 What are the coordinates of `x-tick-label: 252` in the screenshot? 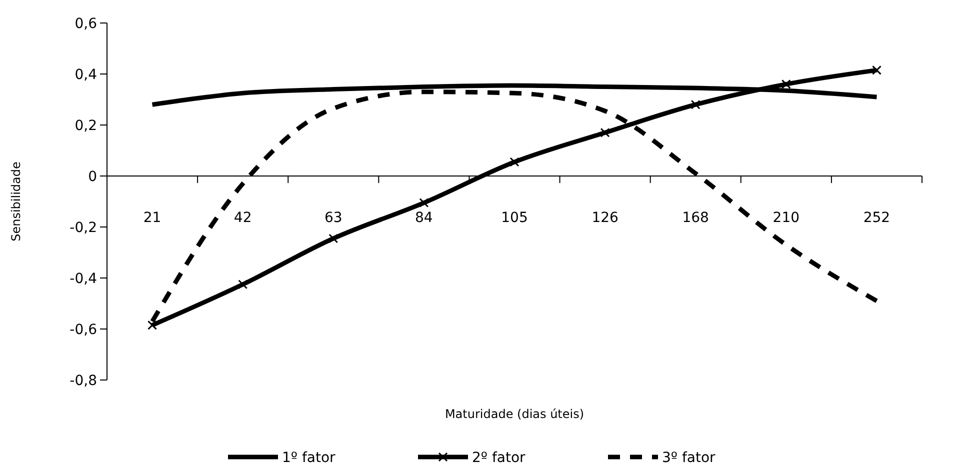 It's located at (876, 218).